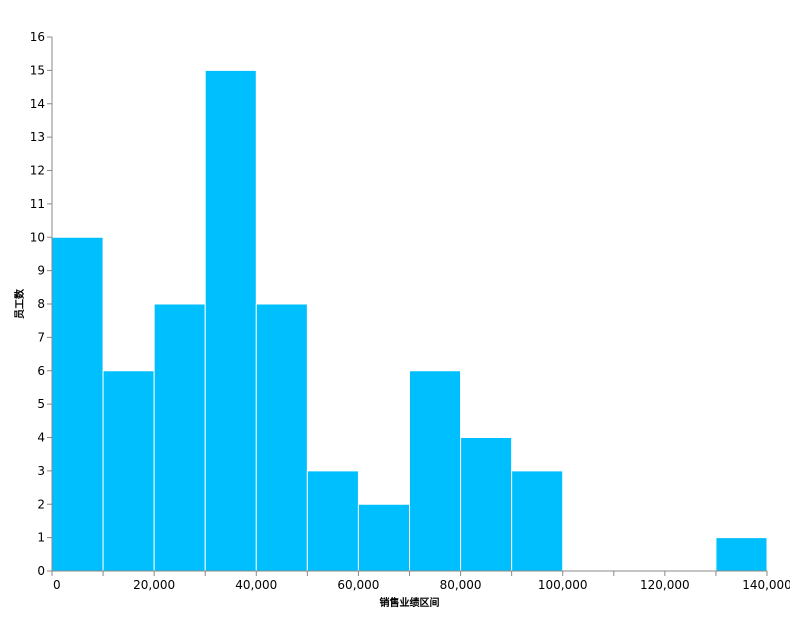 This screenshot has width=790, height=623. I want to click on y-tick-label: 12, so click(37, 171).